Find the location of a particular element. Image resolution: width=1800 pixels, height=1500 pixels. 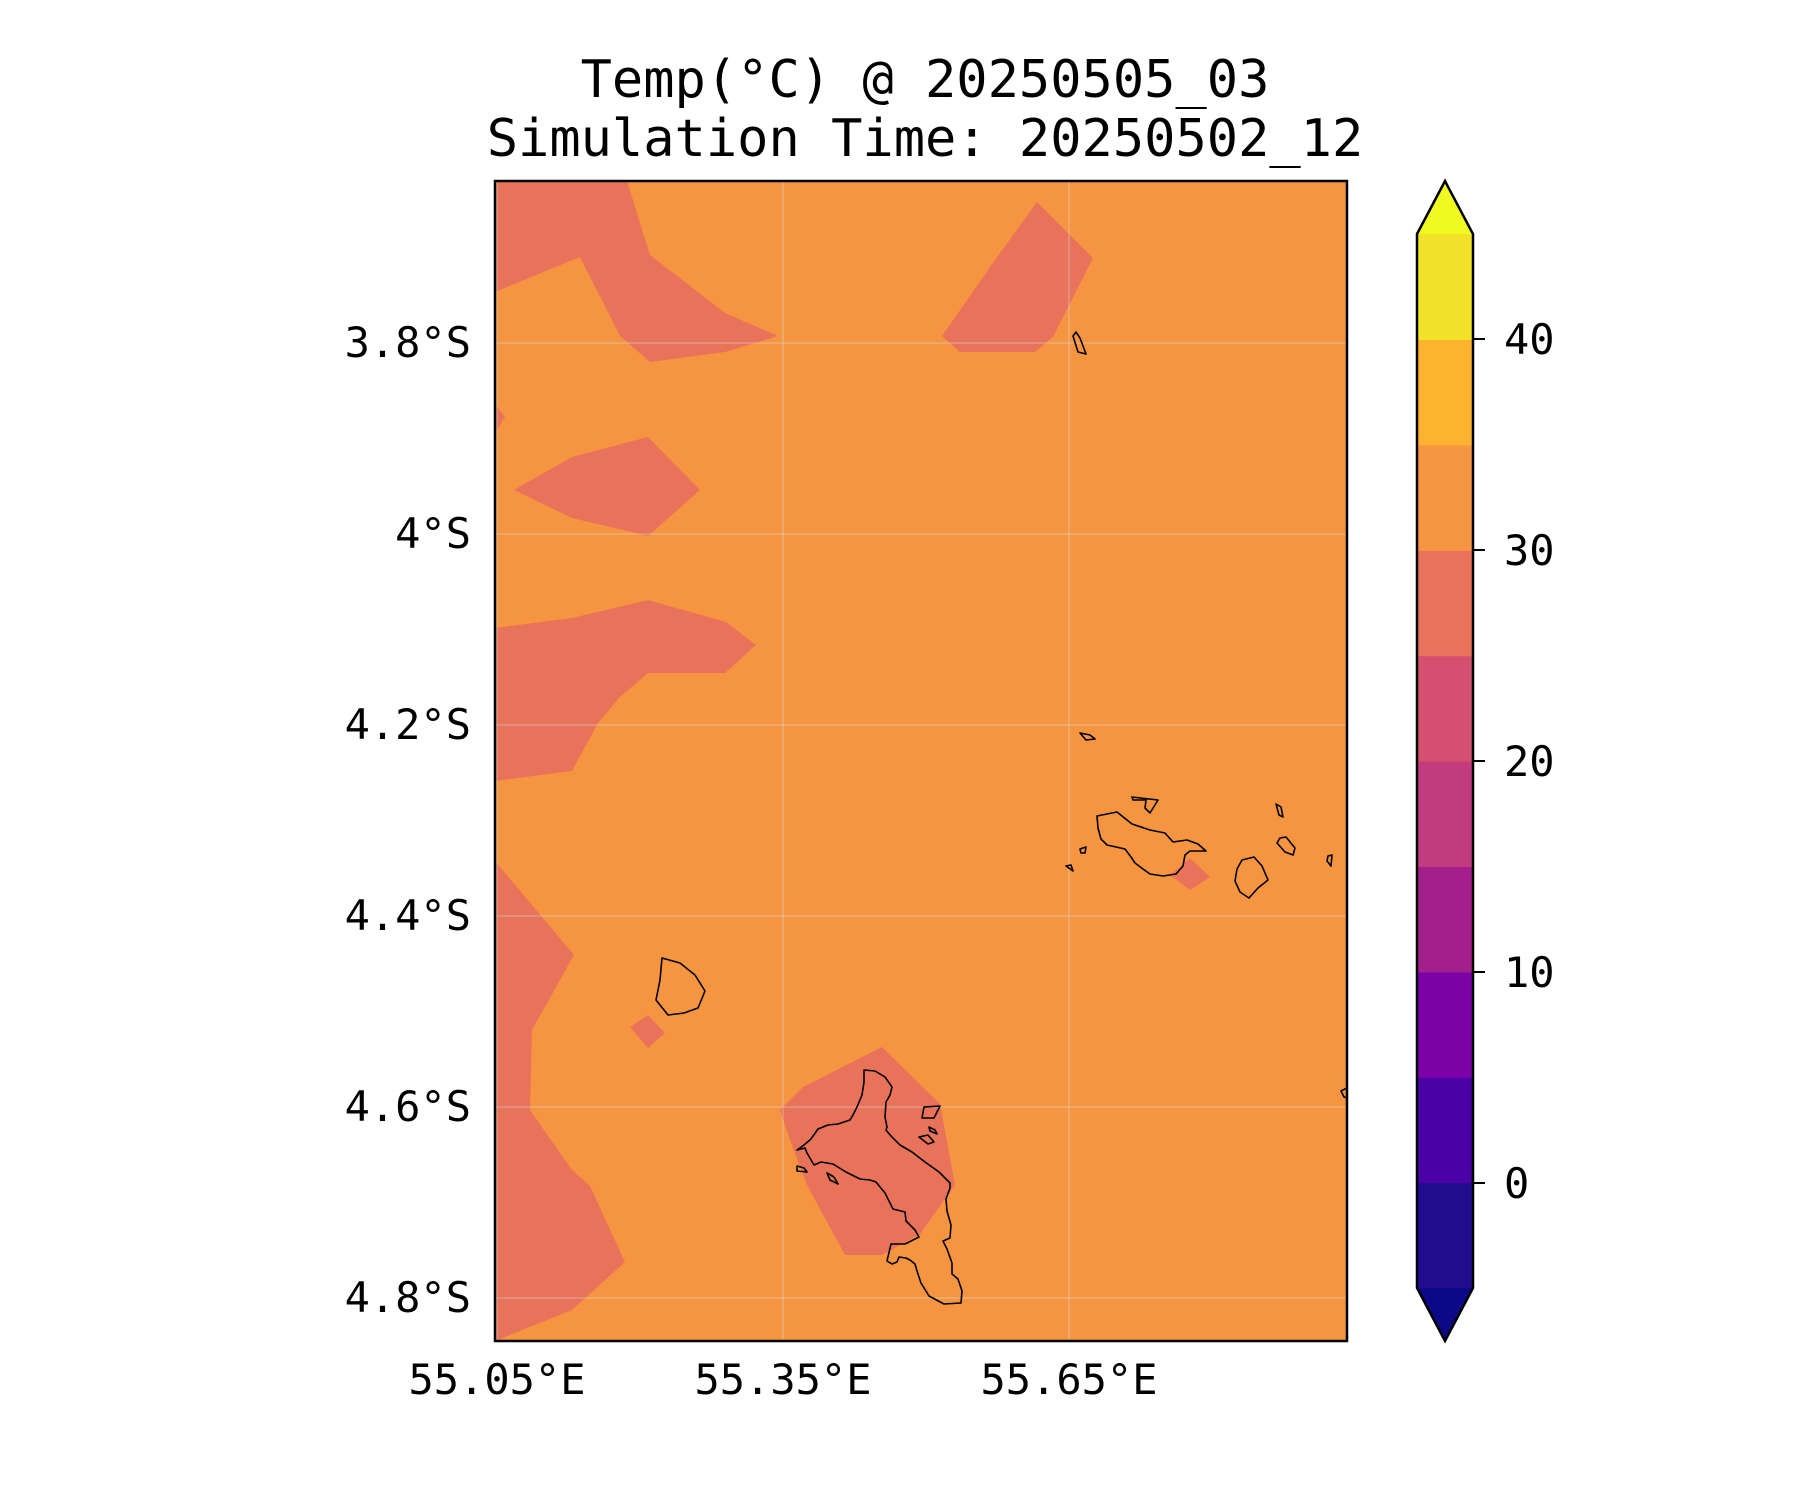

colorbar-over-extension is located at coordinates (1445, 207).